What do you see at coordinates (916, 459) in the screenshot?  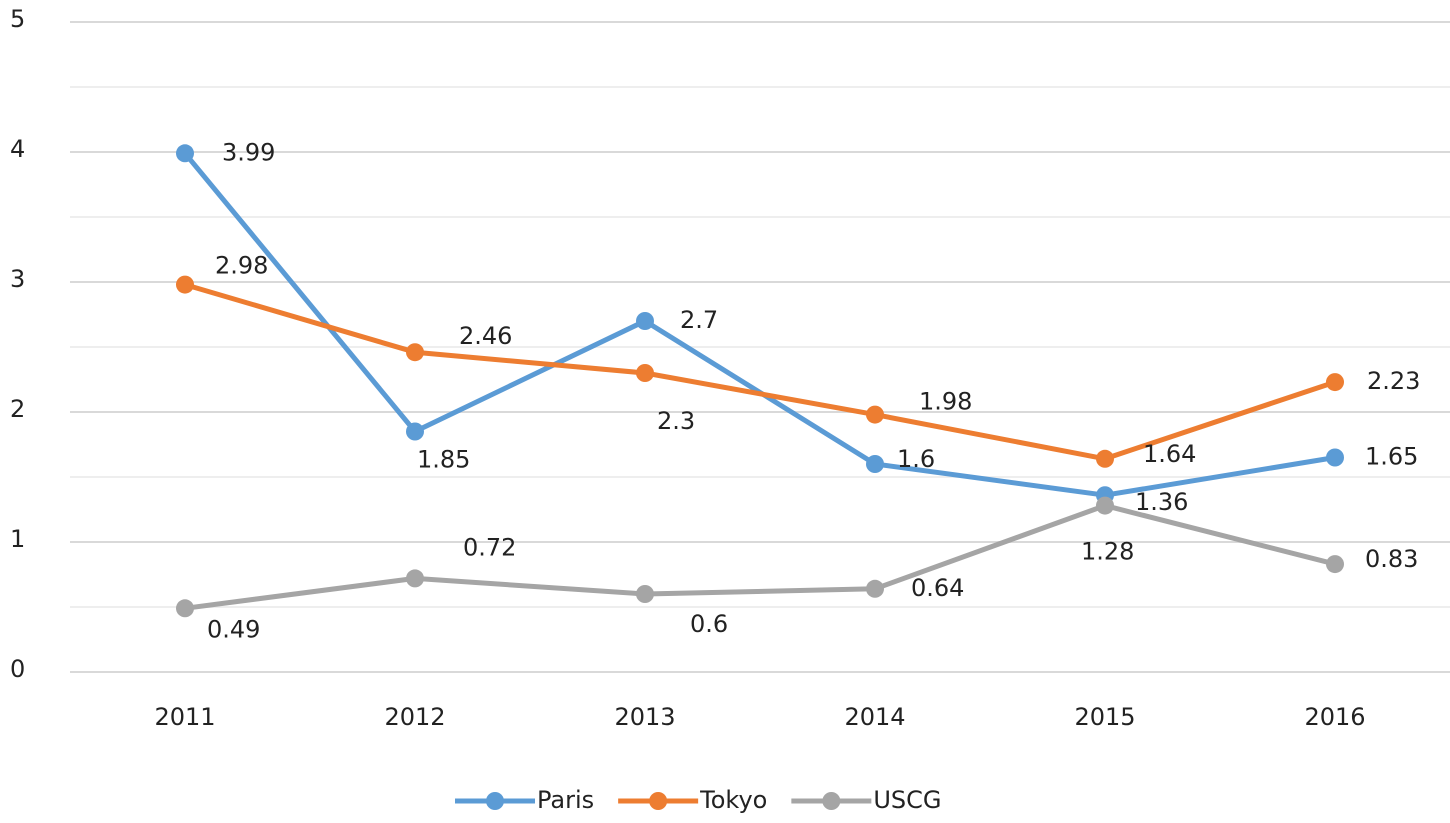 I see `data-label: 1.6` at bounding box center [916, 459].